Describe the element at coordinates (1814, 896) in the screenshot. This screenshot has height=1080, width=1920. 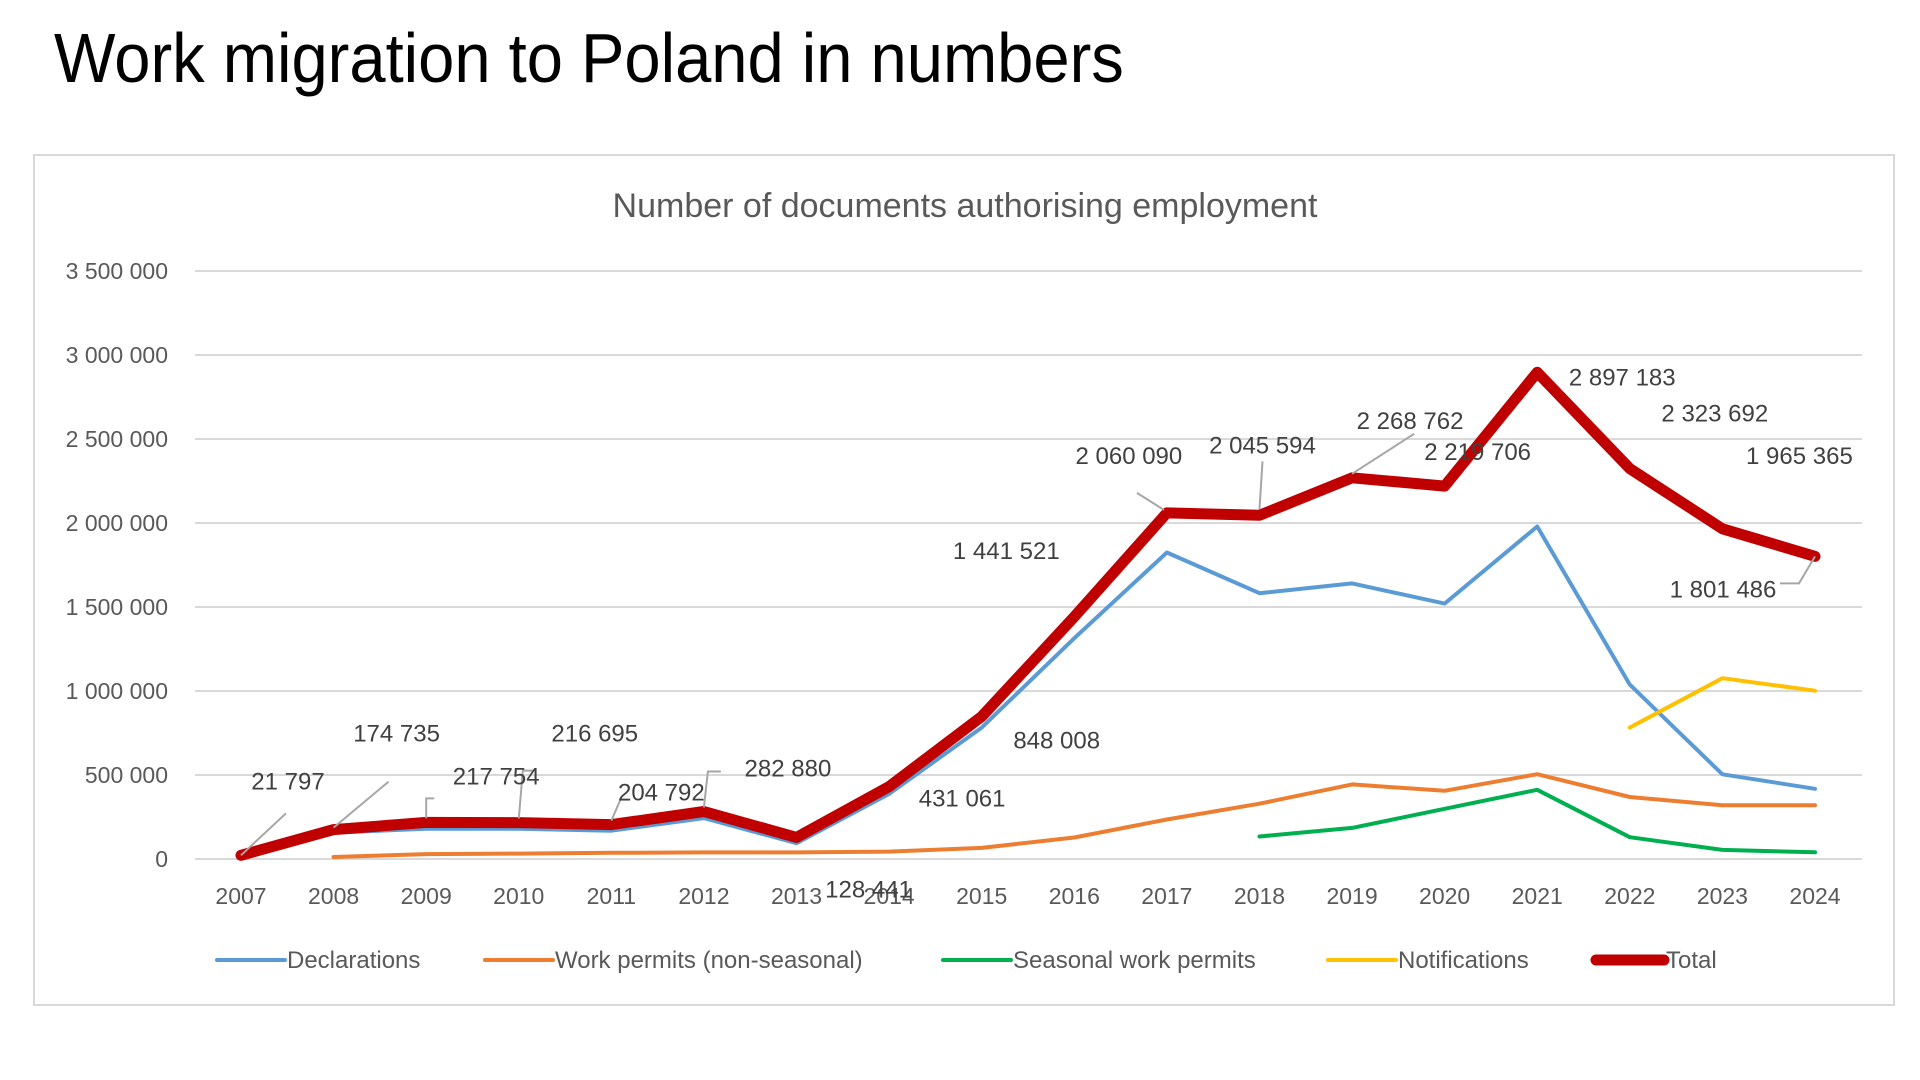
I see `x-tick-label: 2024` at that location.